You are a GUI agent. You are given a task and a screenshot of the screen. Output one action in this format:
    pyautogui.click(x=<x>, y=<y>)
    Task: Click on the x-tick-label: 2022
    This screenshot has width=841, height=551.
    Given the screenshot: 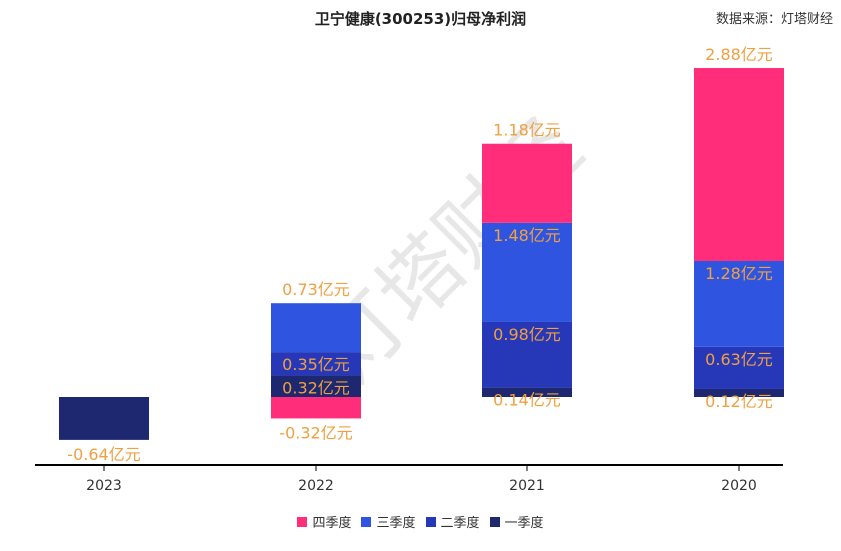 What is the action you would take?
    pyautogui.click(x=316, y=486)
    